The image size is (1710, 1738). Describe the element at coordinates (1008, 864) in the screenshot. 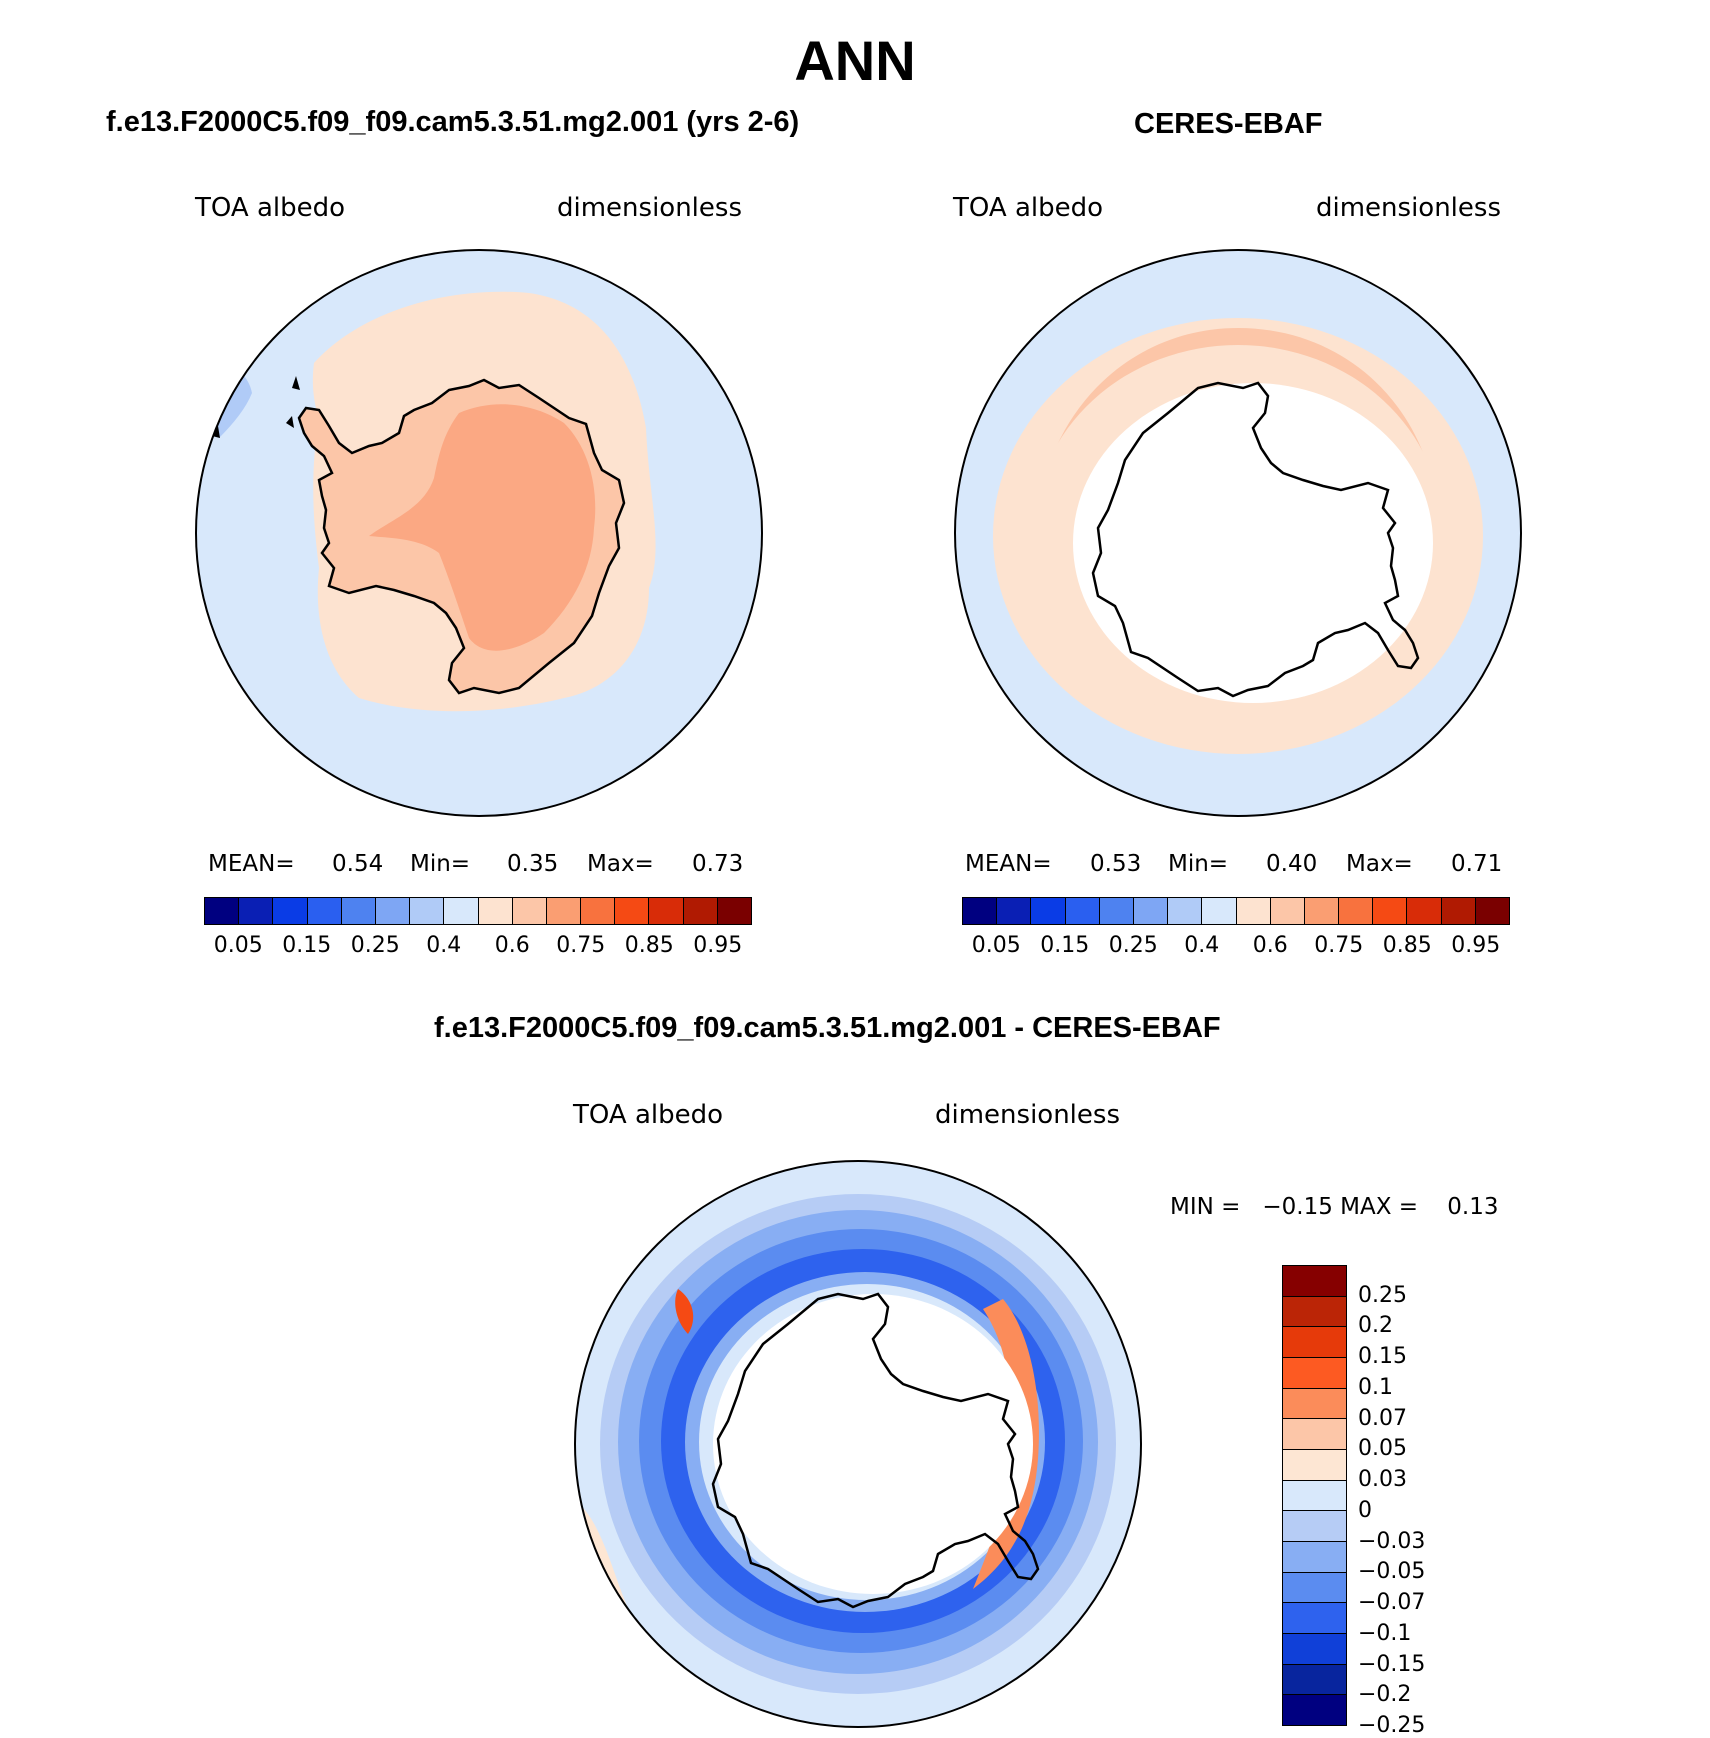

I see `obs-mean-label: MEAN=` at that location.